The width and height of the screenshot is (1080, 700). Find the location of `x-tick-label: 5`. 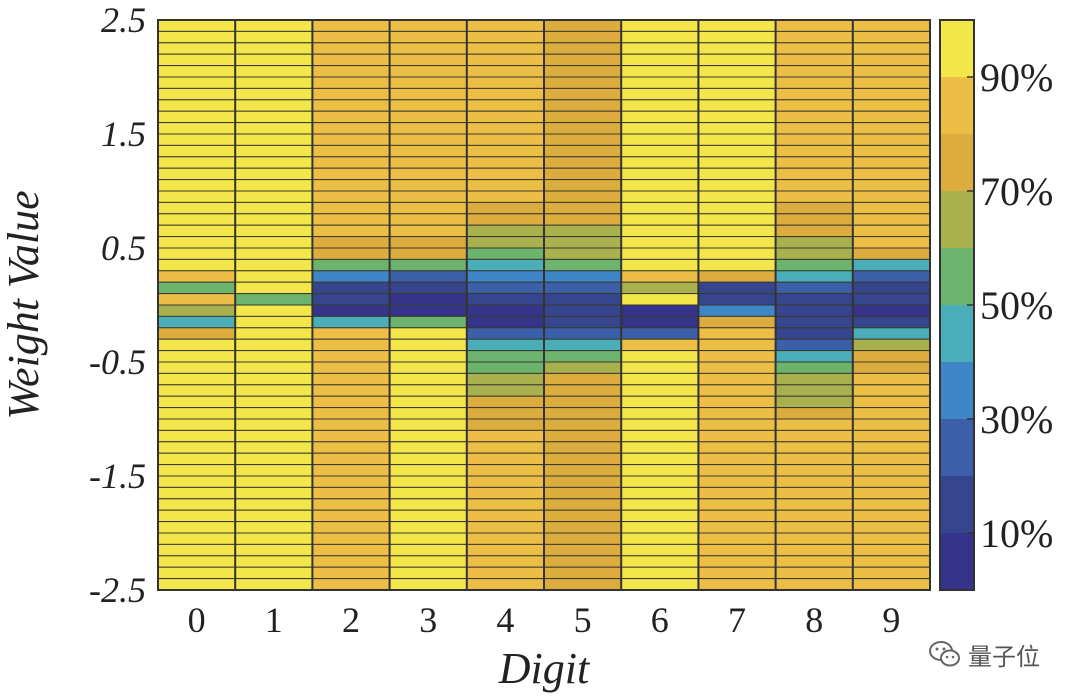

x-tick-label: 5 is located at coordinates (583, 620).